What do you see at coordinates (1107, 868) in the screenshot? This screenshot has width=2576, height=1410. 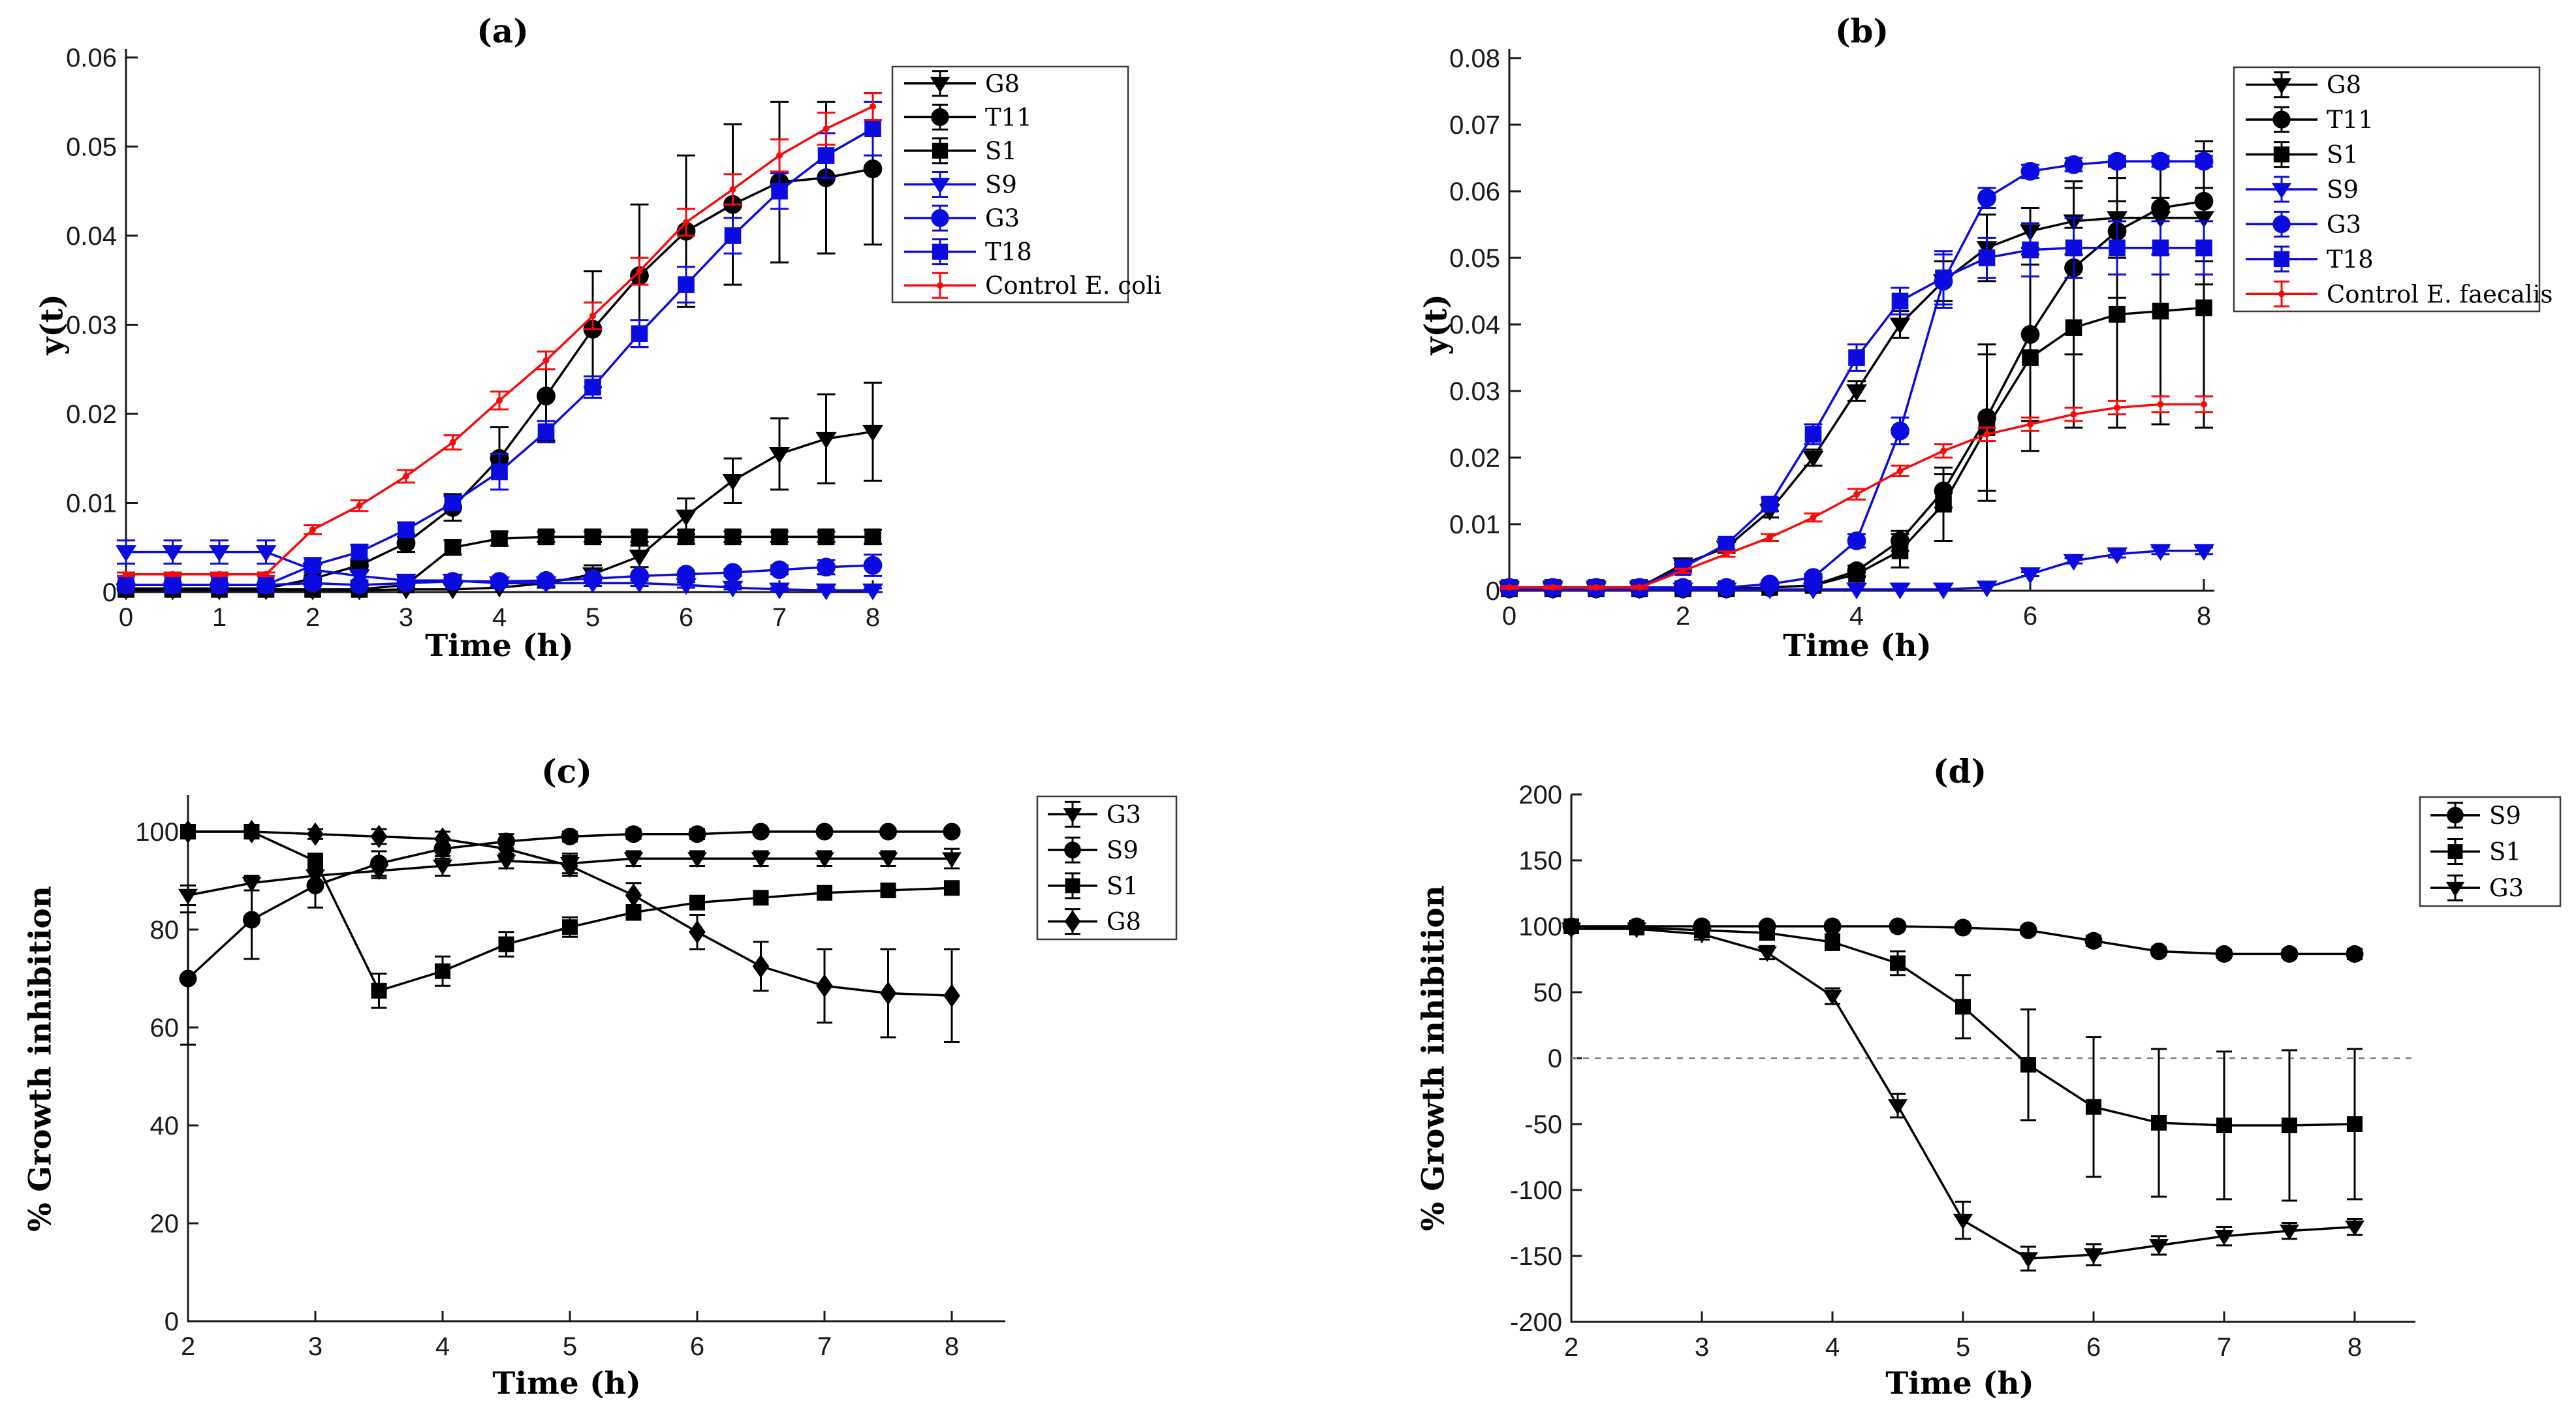 I see `panel-c-legend: G3 S9 S1 G8` at bounding box center [1107, 868].